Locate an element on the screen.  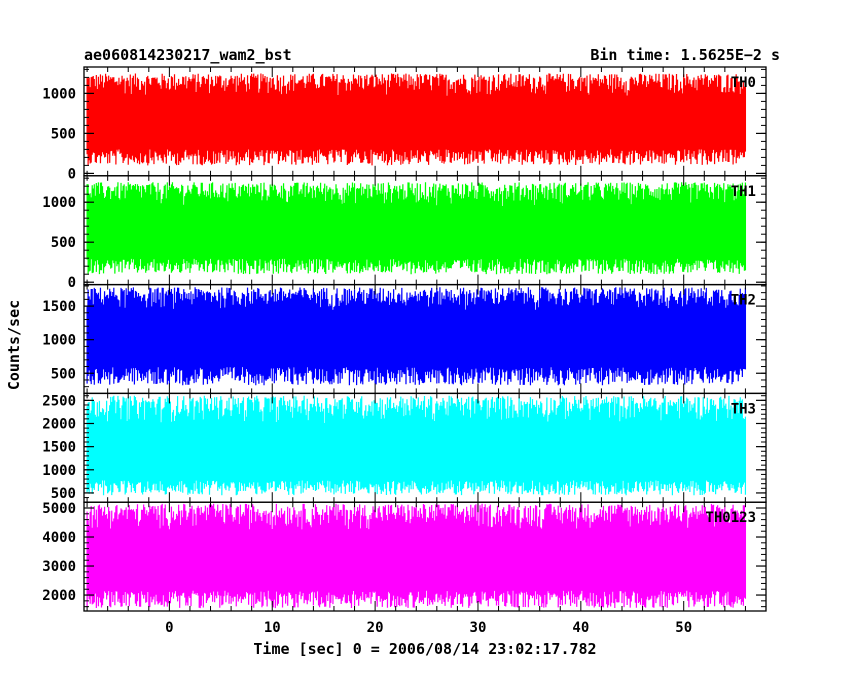
panel-label-th0123: TH0123 is located at coordinates (730, 518).